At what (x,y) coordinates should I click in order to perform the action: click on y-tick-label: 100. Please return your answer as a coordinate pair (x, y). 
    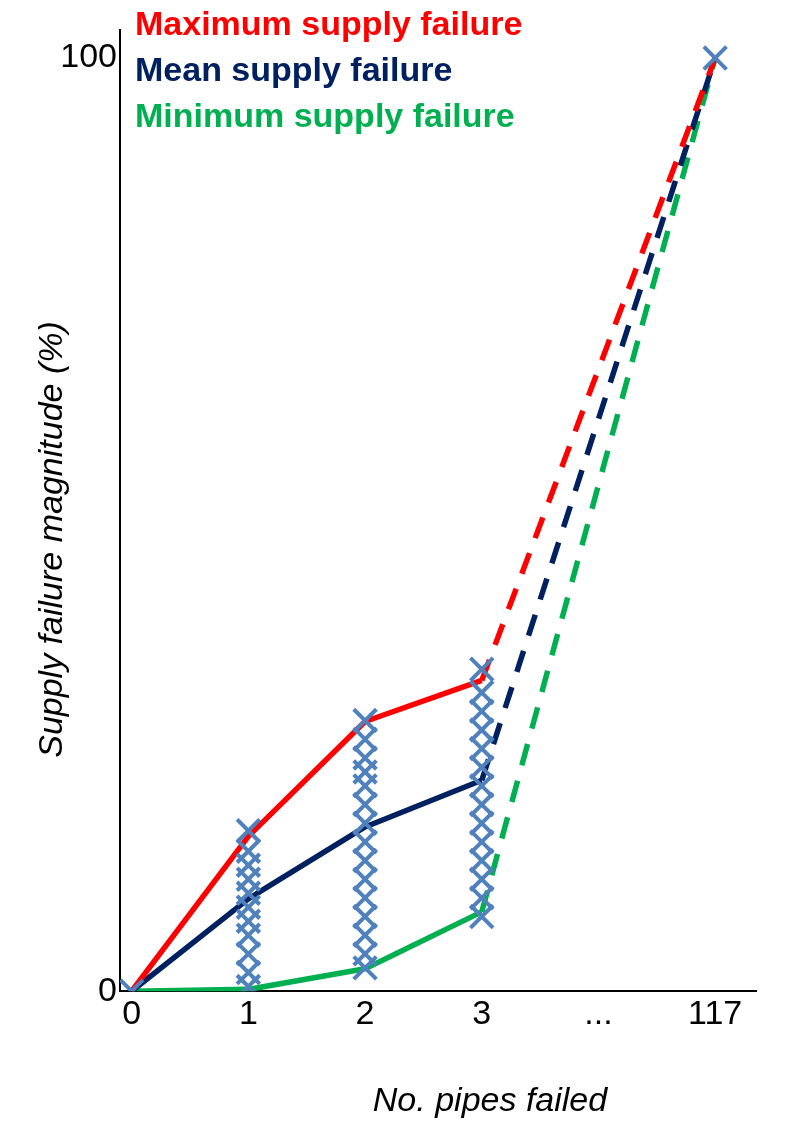
    Looking at the image, I should click on (88, 55).